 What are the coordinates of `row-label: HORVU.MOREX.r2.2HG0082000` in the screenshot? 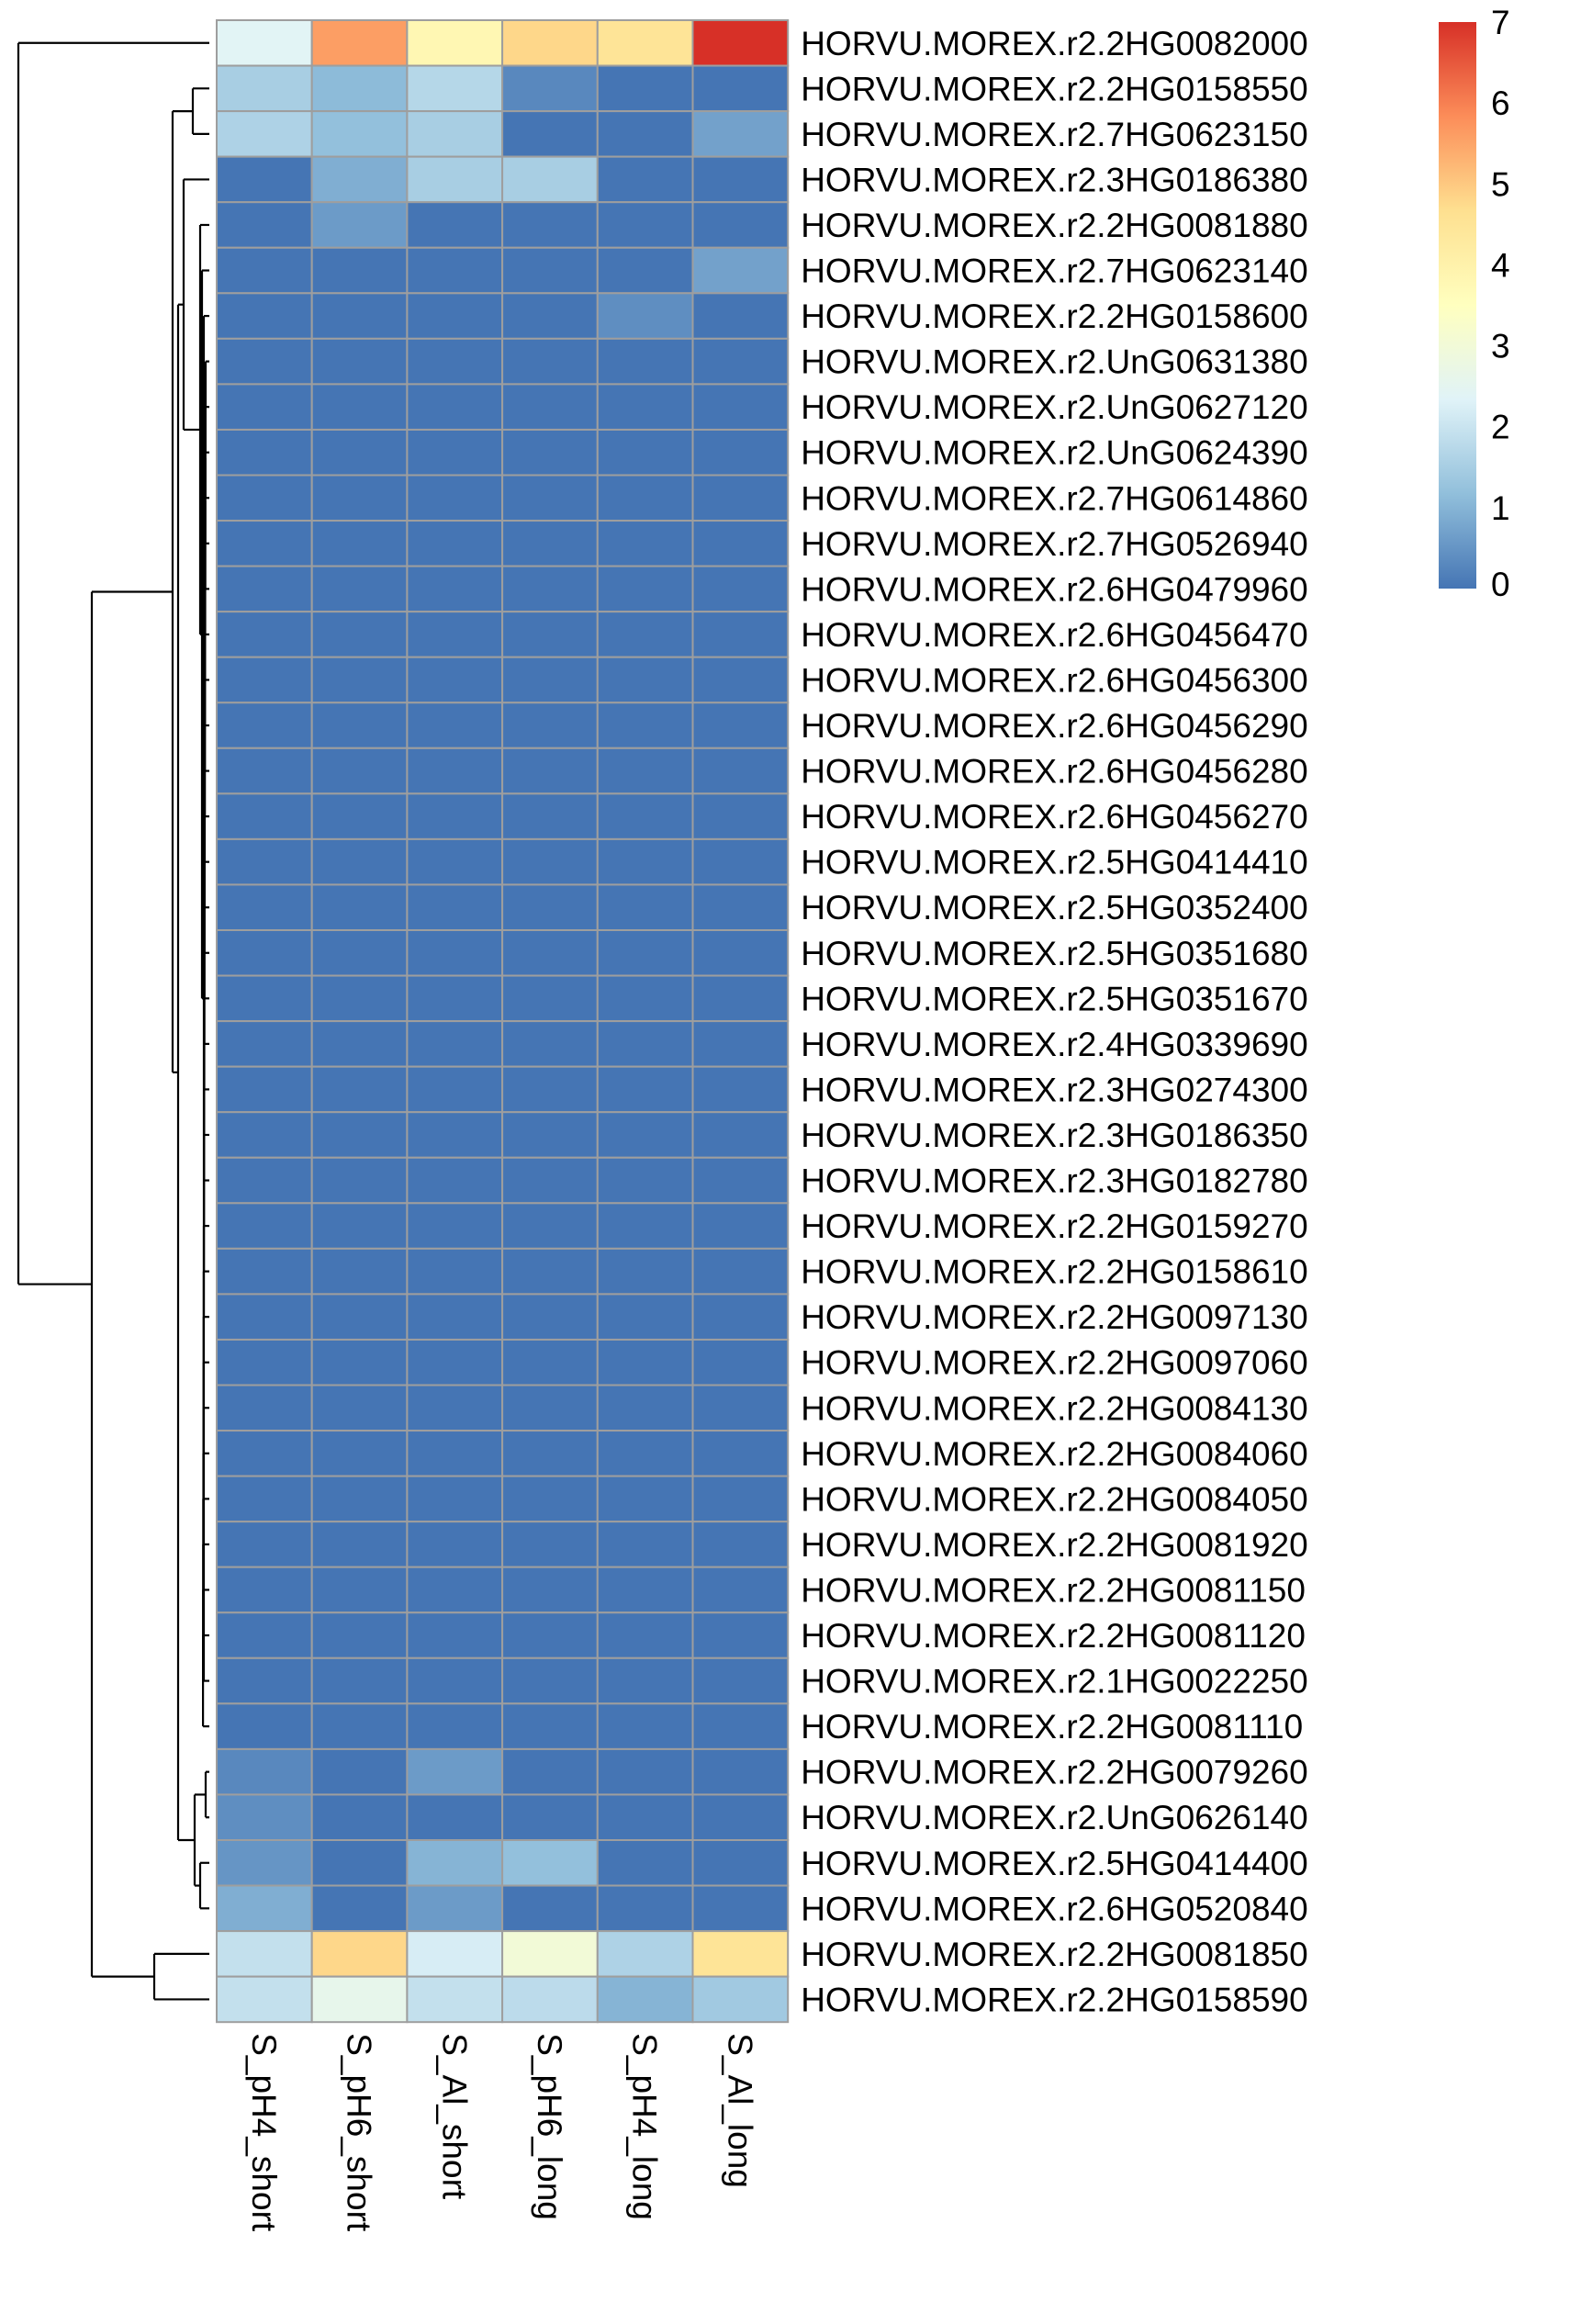 It's located at (1054, 44).